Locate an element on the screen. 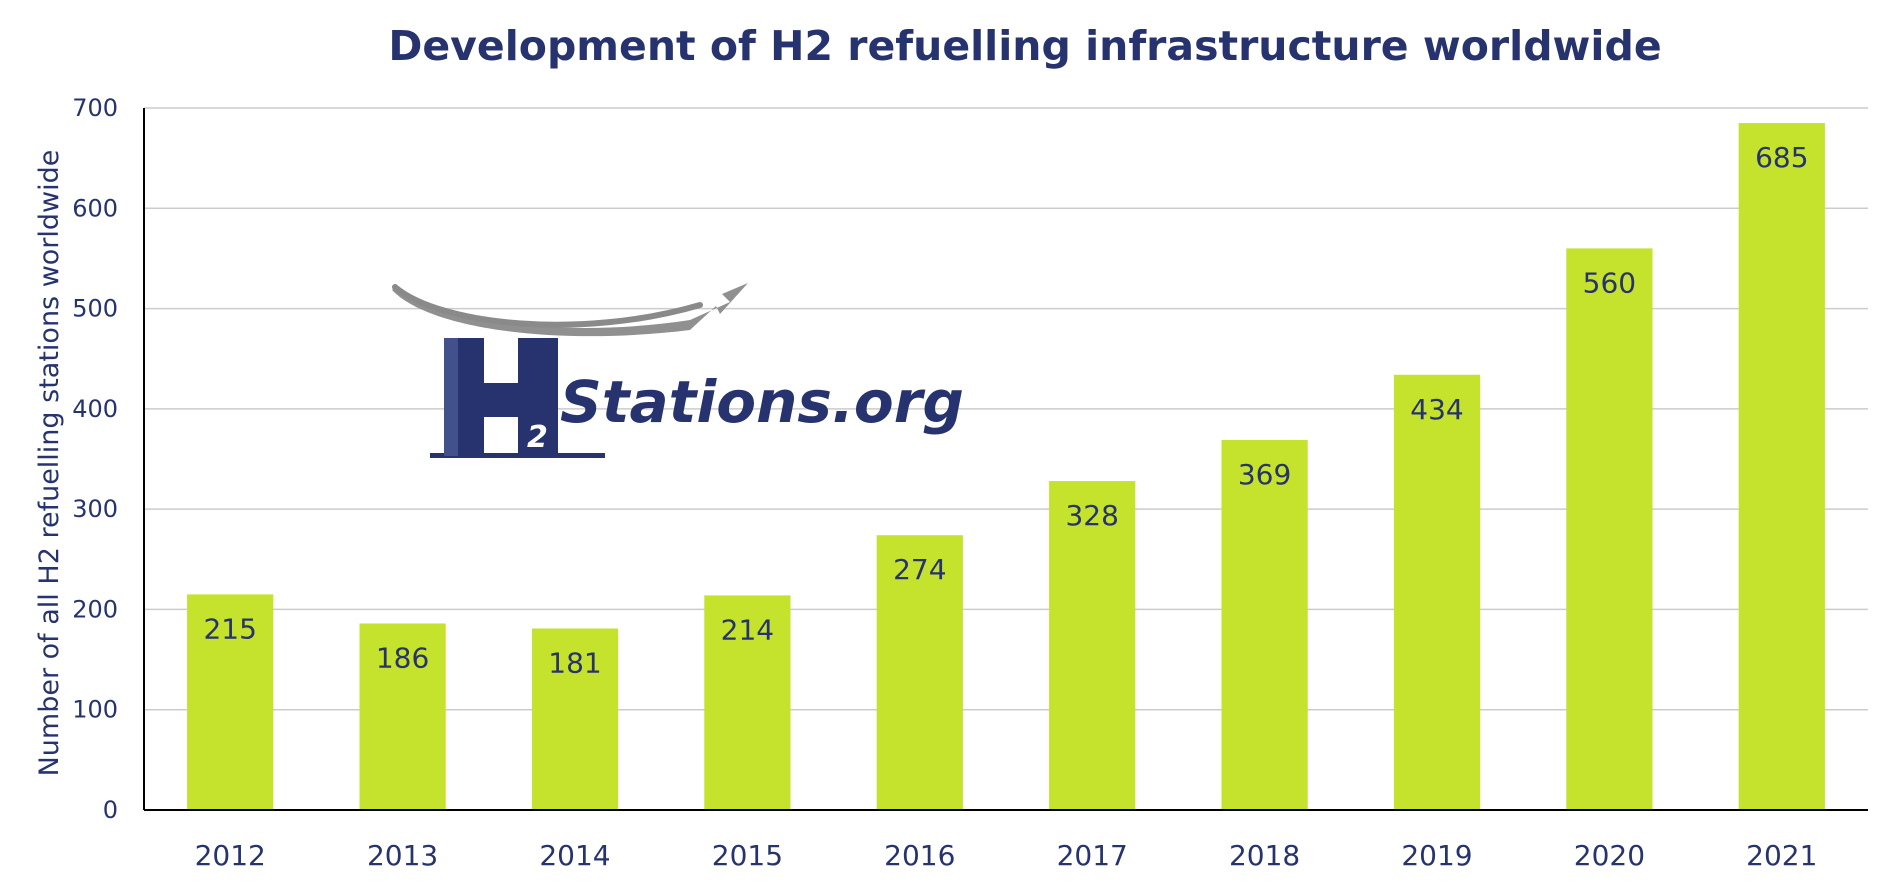 The image size is (1890, 887). bar-2016 is located at coordinates (919, 672).